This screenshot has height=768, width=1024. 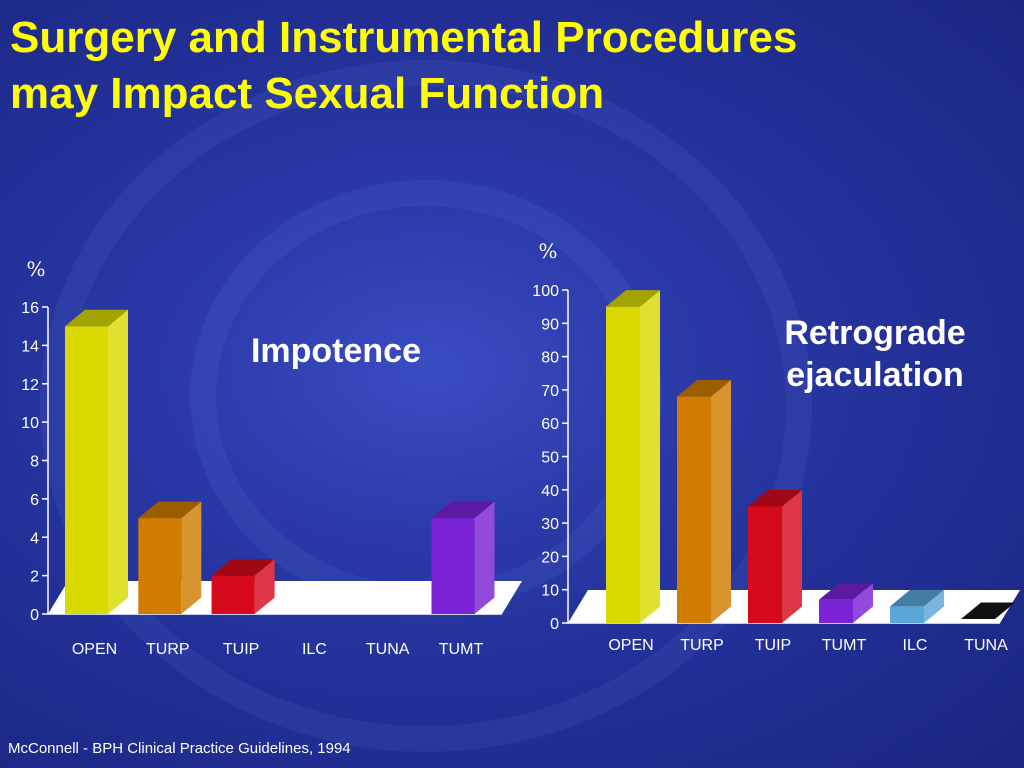 What do you see at coordinates (765, 564) in the screenshot?
I see `chart-2-bar-tuip` at bounding box center [765, 564].